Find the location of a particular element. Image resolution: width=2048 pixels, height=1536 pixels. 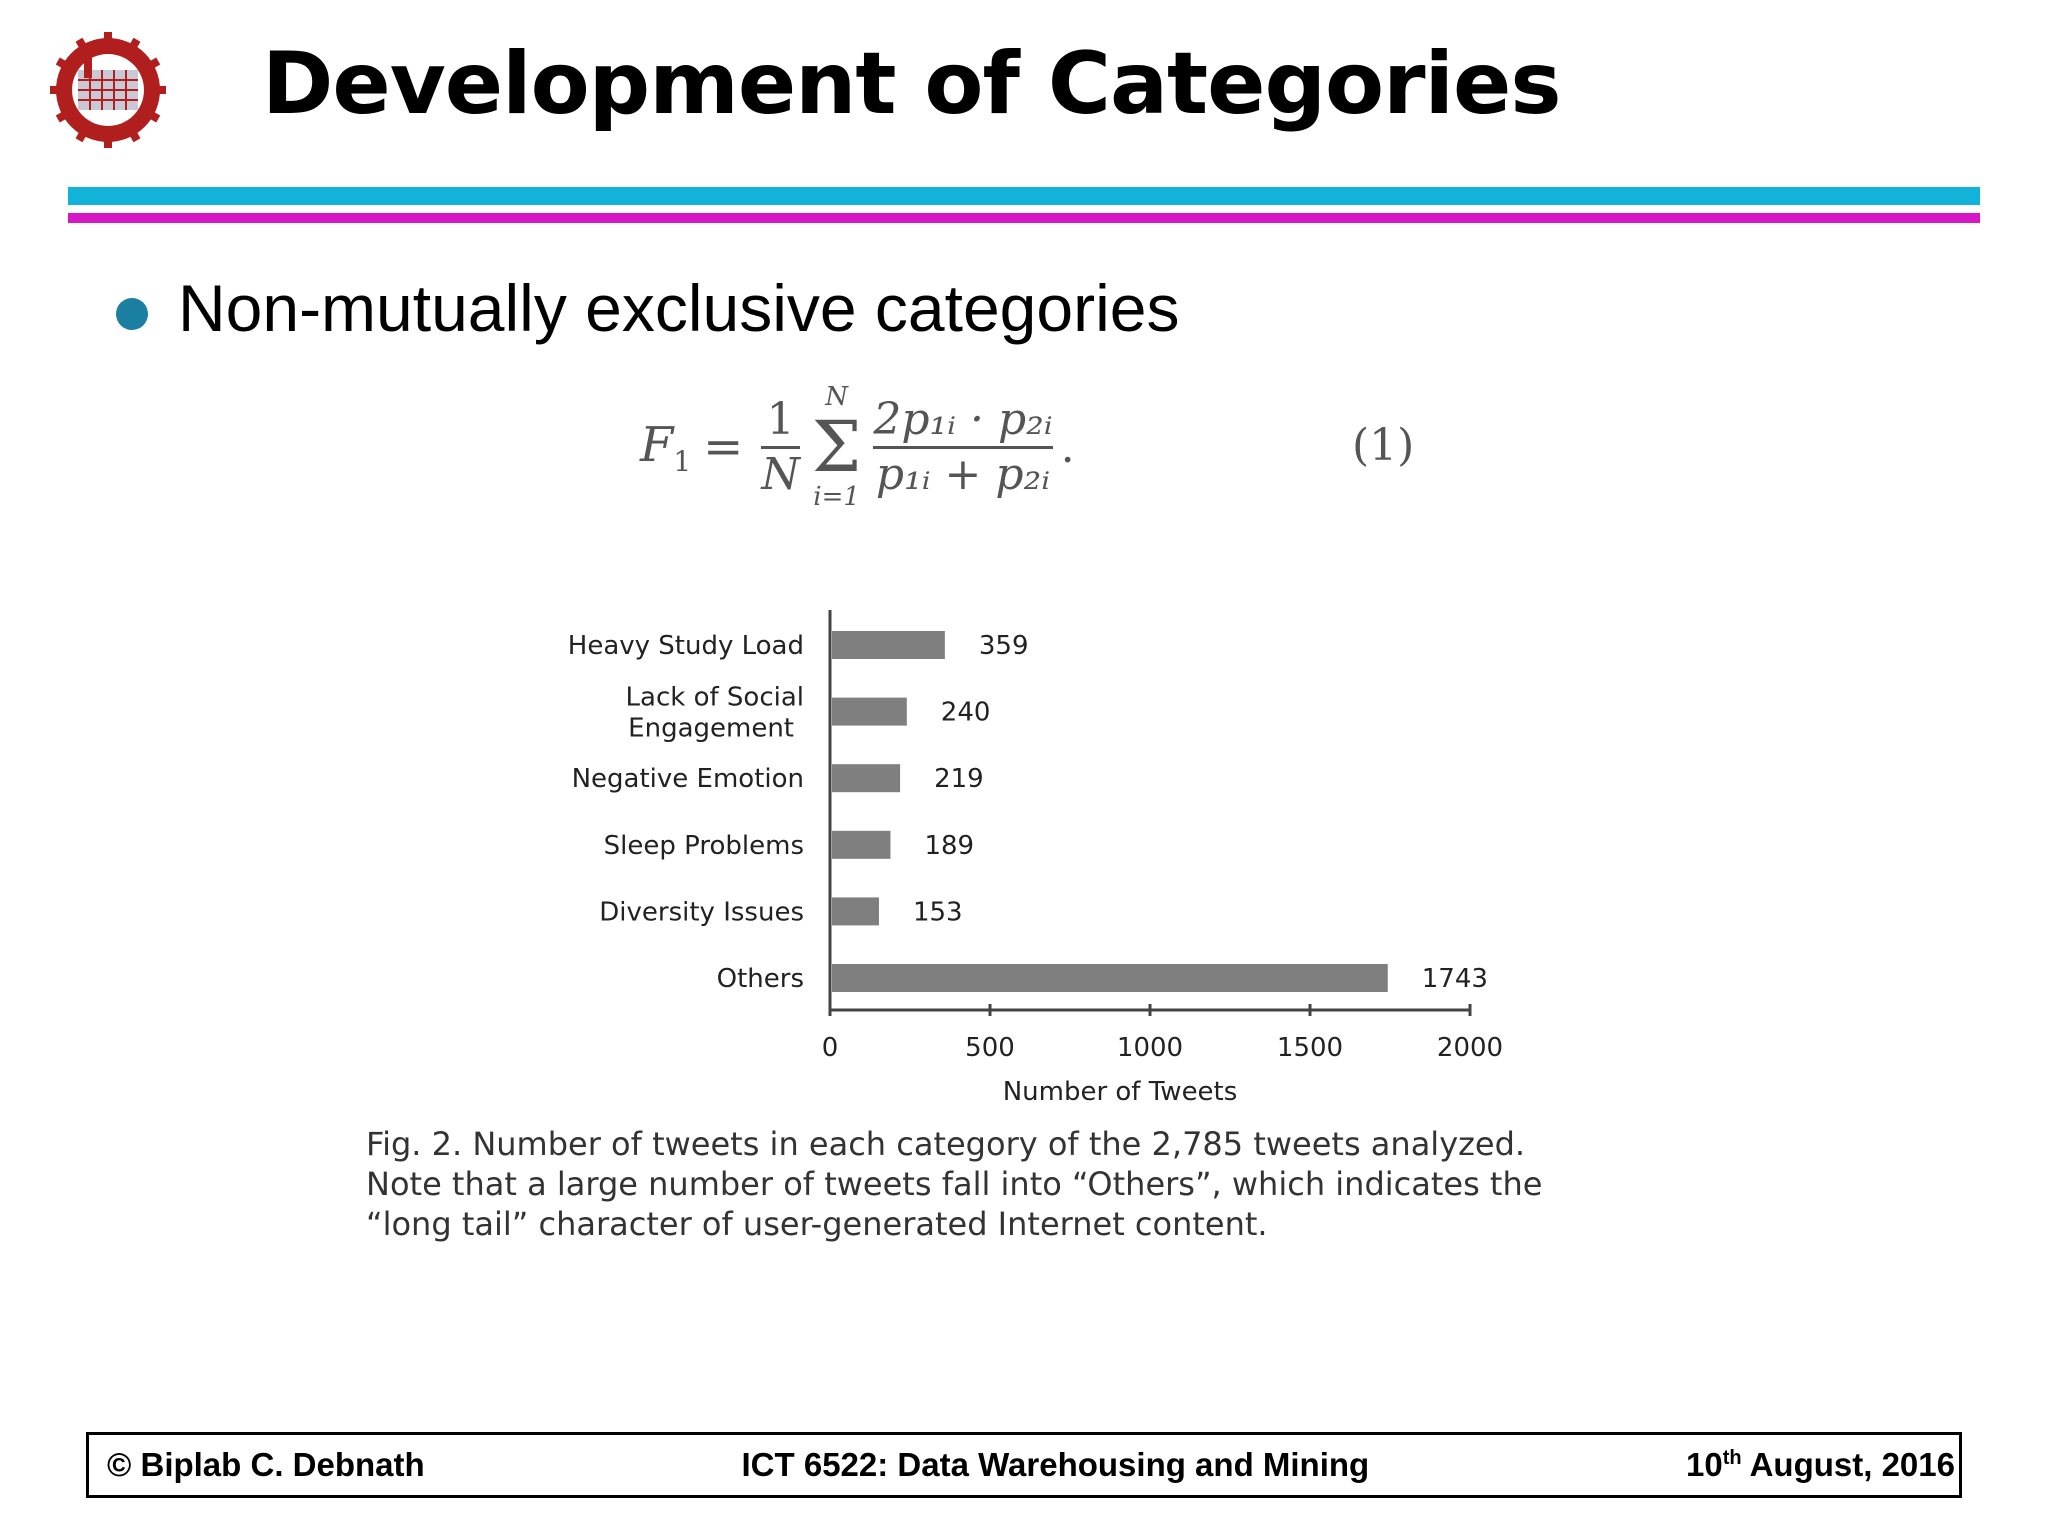

x-tick-label: 0 is located at coordinates (830, 1048).